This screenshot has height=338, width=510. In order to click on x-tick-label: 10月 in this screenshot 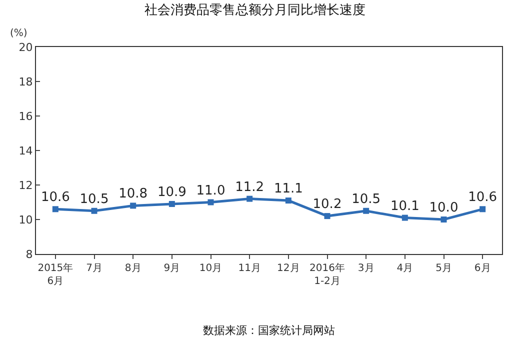, I will do `click(210, 268)`.